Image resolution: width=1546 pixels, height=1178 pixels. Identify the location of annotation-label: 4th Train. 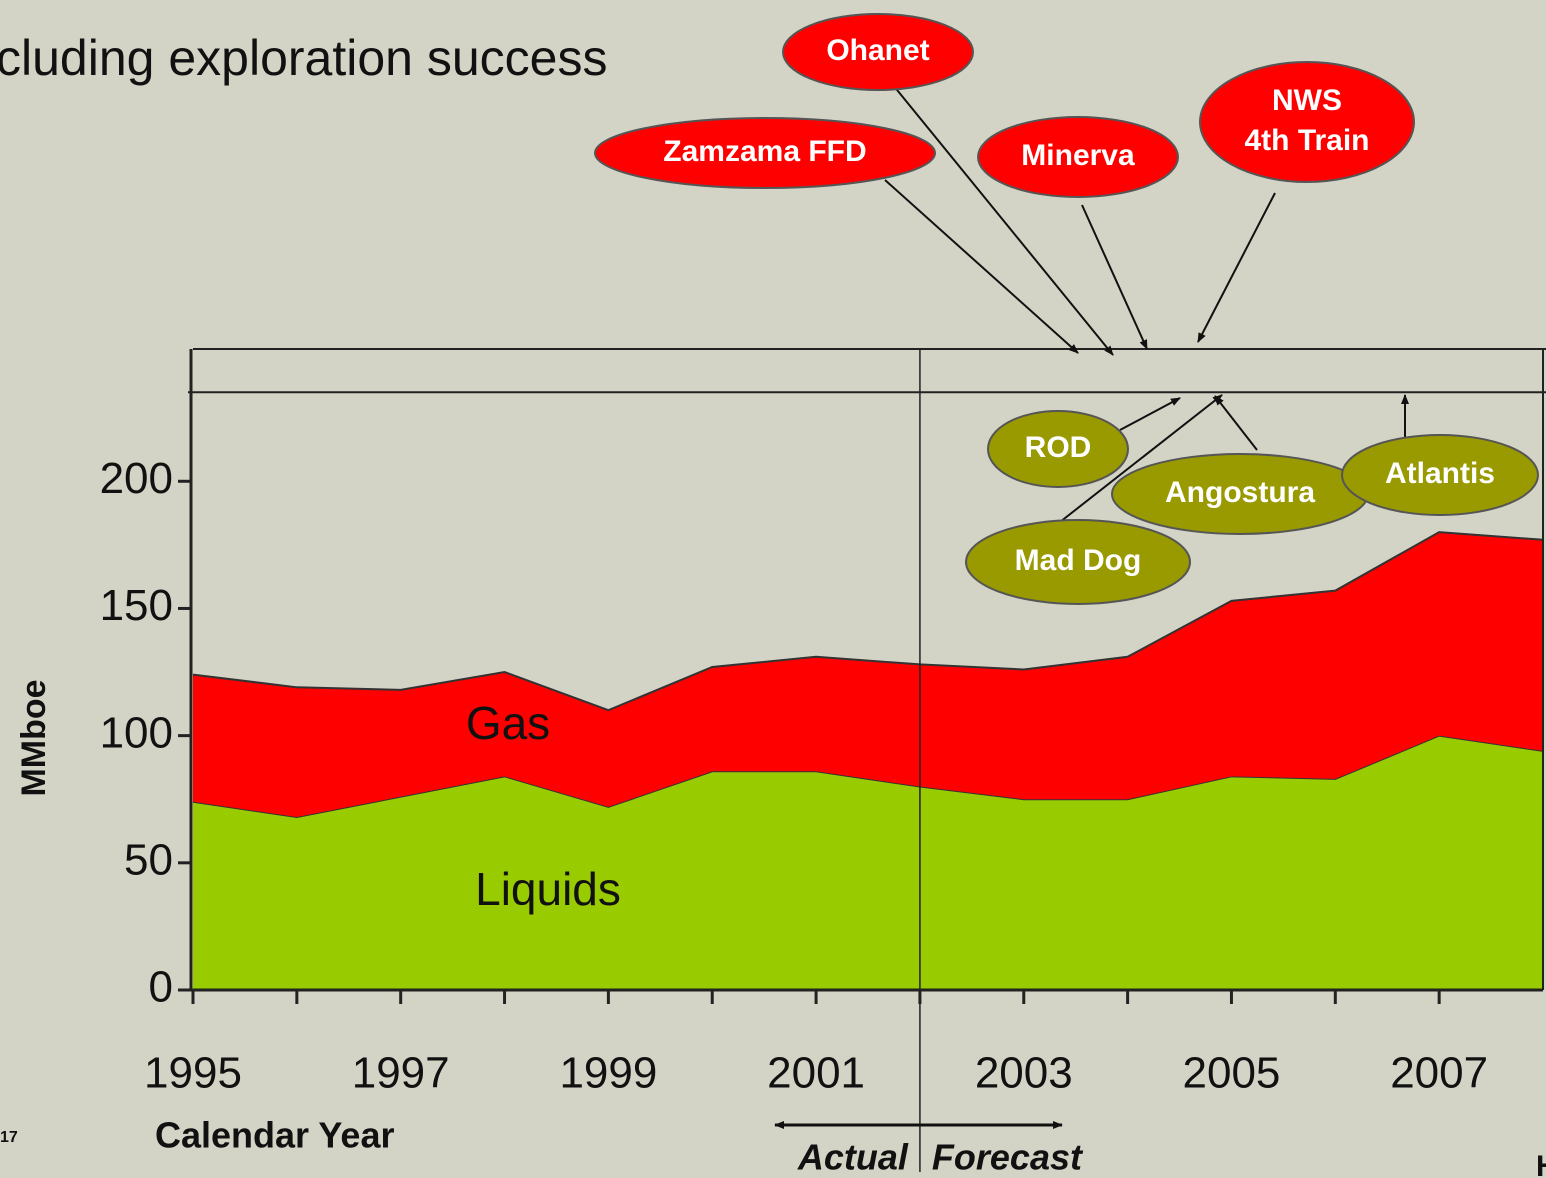
(1306, 140).